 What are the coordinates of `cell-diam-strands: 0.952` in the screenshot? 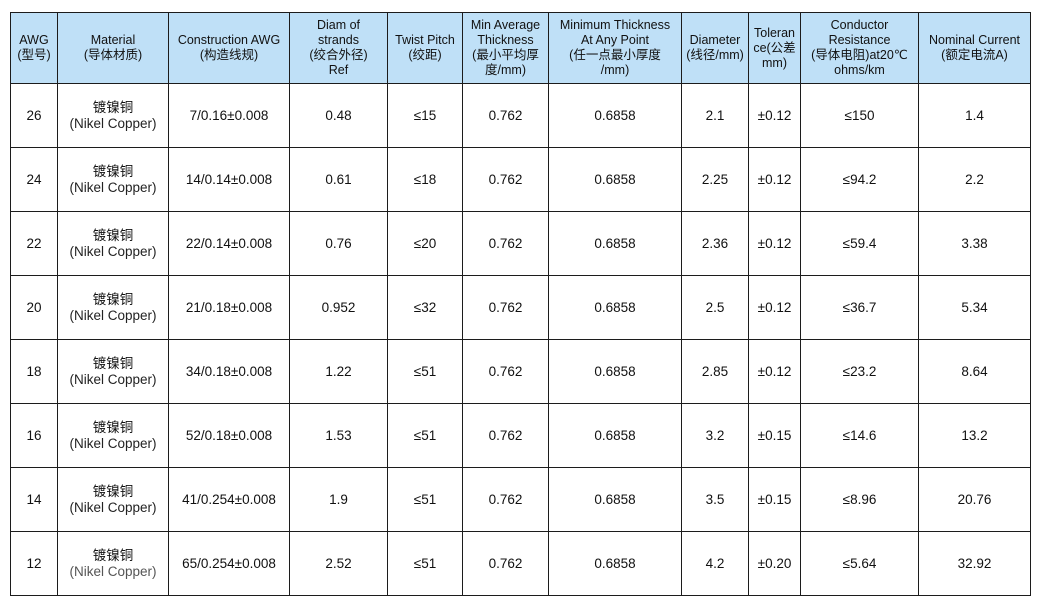 It's located at (338, 307).